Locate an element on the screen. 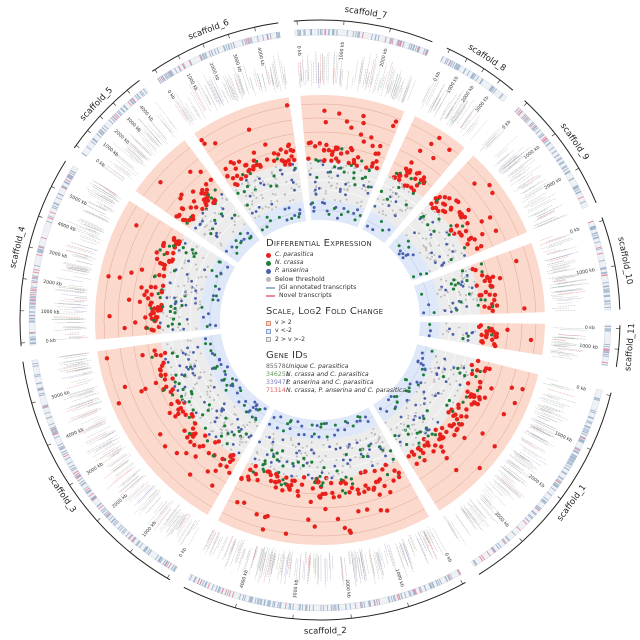  kb-tick-label: 3000 kb is located at coordinates (94, 468).